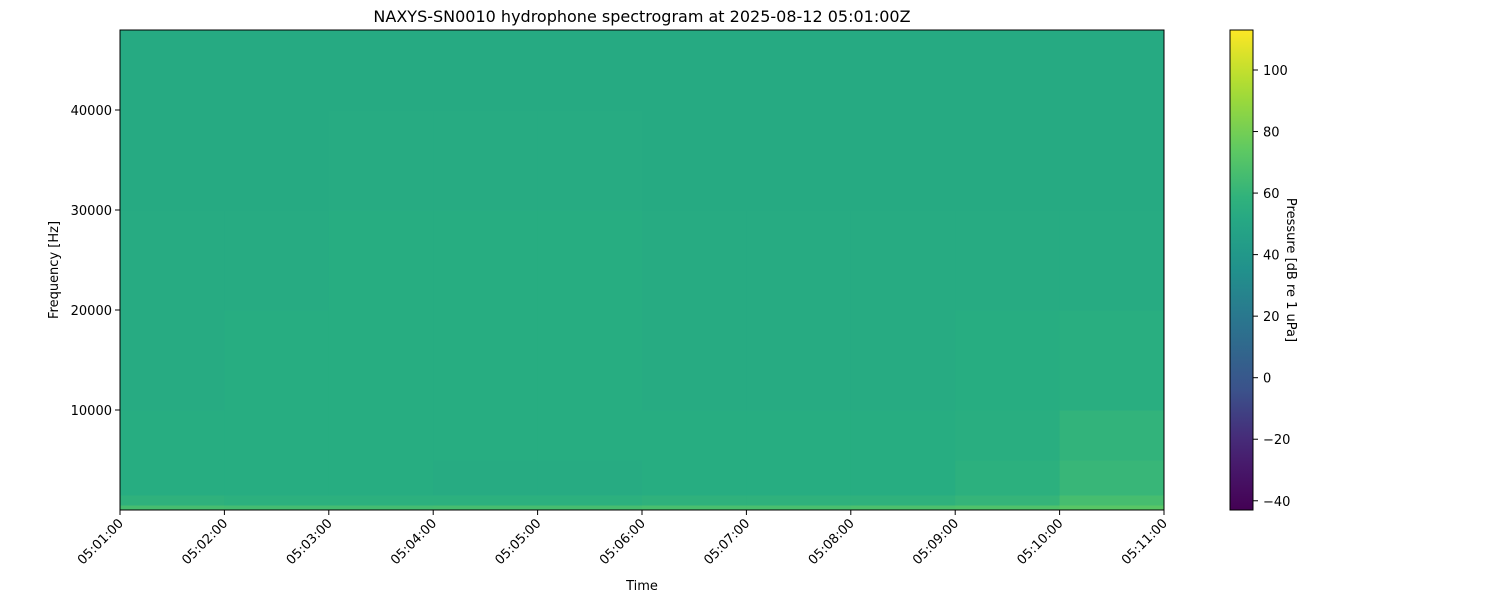 This screenshot has width=1500, height=604. Describe the element at coordinates (95, 261) in the screenshot. I see `y-axis: 10000 20000 30000 40000` at that location.